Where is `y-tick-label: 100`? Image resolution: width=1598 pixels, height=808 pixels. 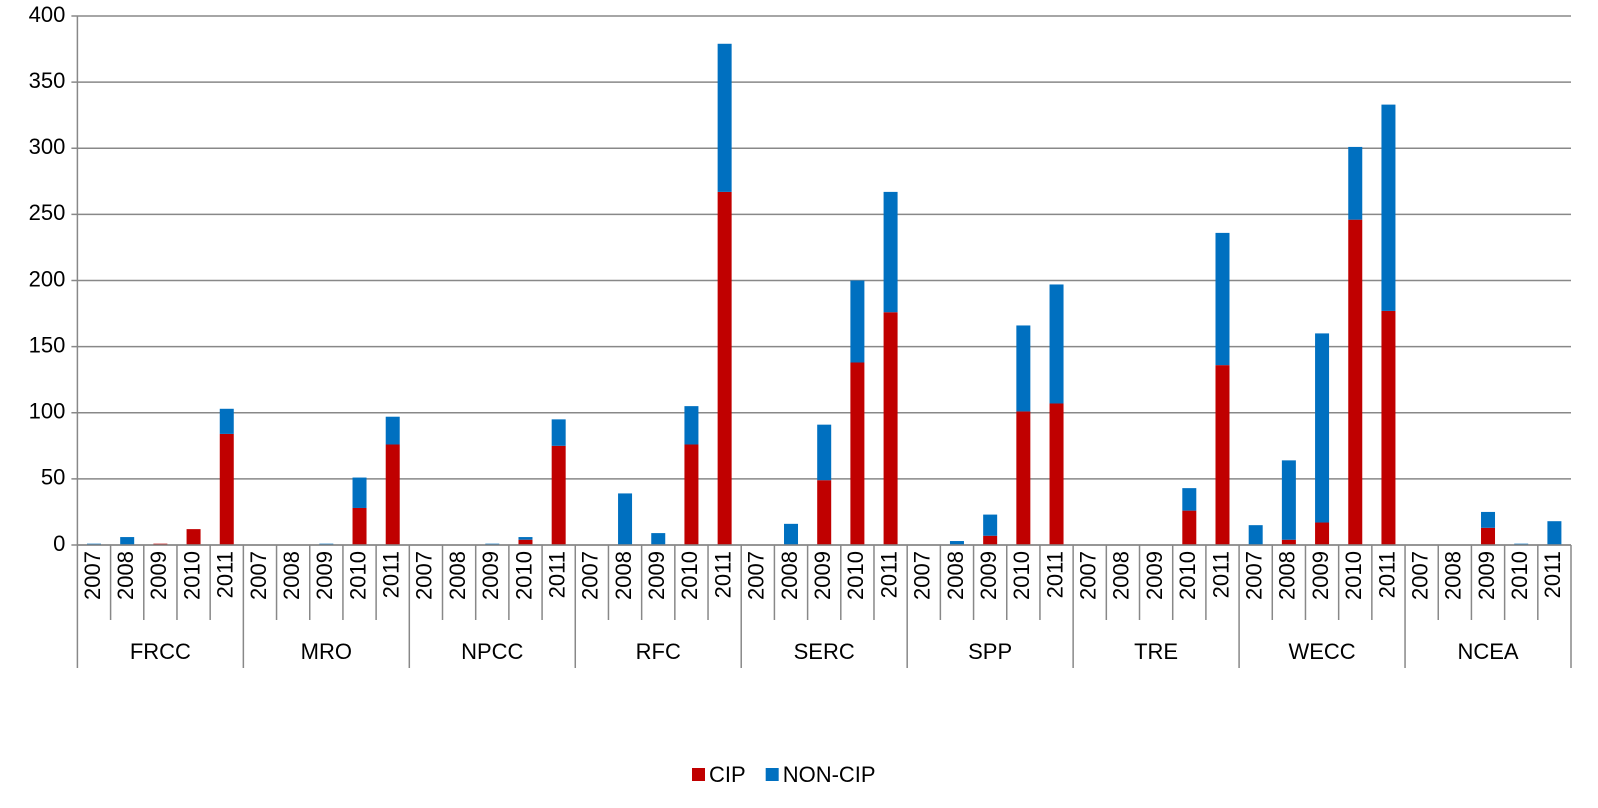 y-tick-label: 100 is located at coordinates (47, 411).